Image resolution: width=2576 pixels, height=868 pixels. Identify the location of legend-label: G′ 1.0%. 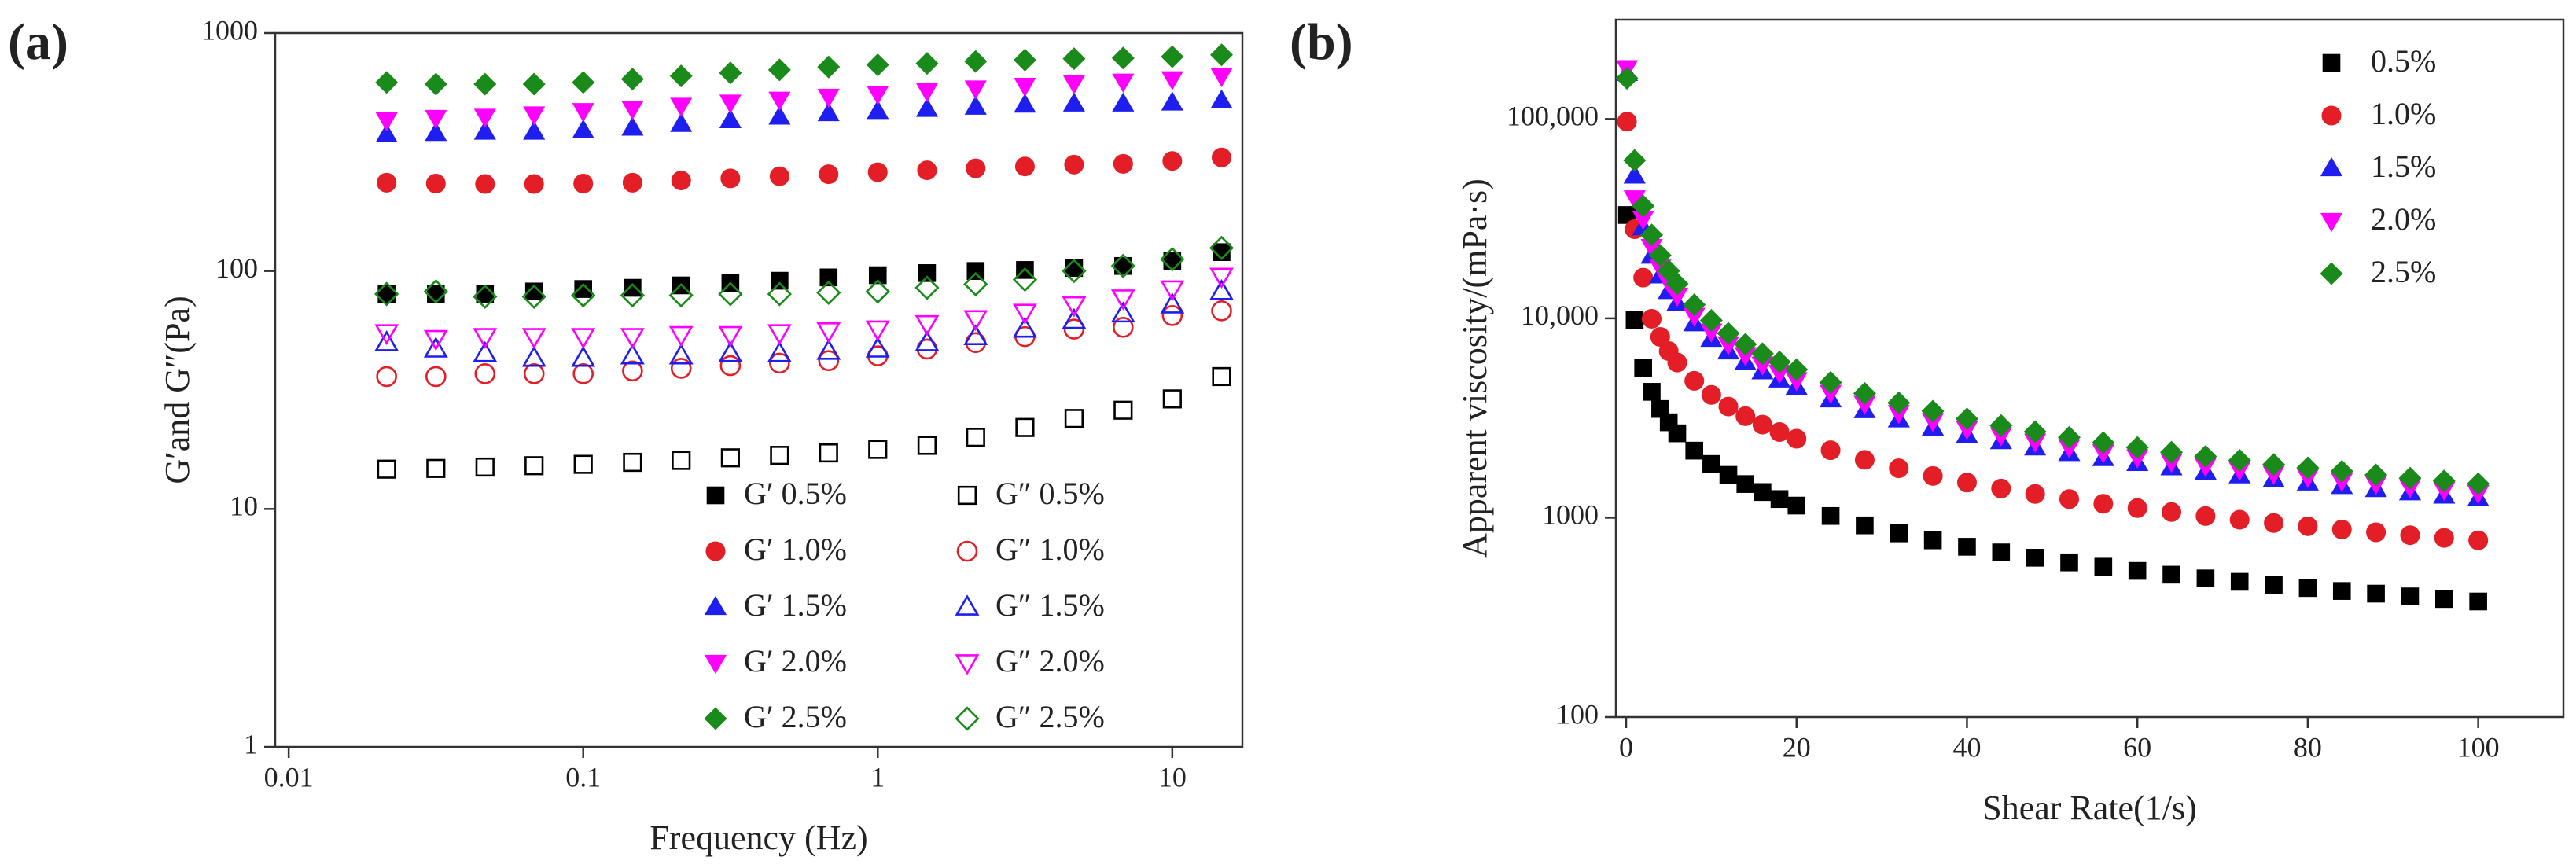
(795, 549).